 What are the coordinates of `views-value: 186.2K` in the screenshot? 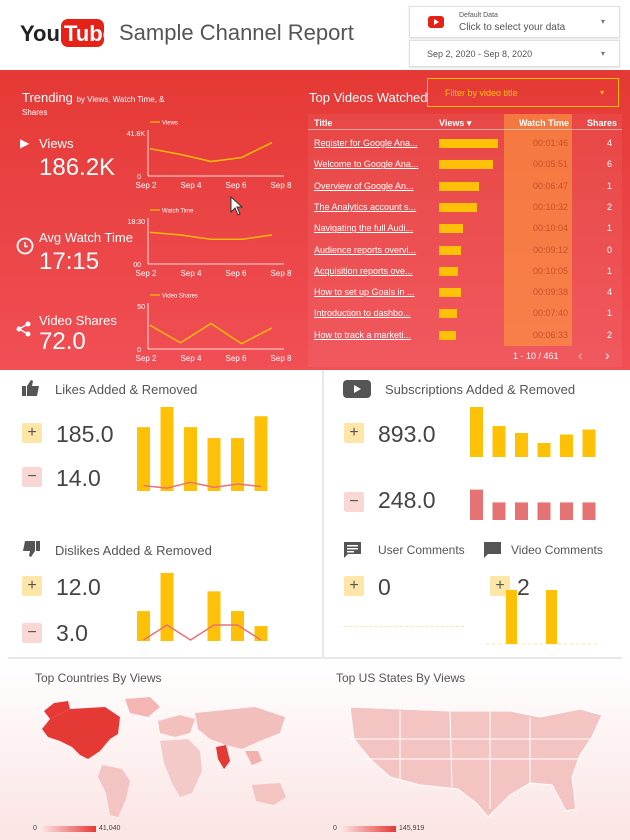 It's located at (77, 167).